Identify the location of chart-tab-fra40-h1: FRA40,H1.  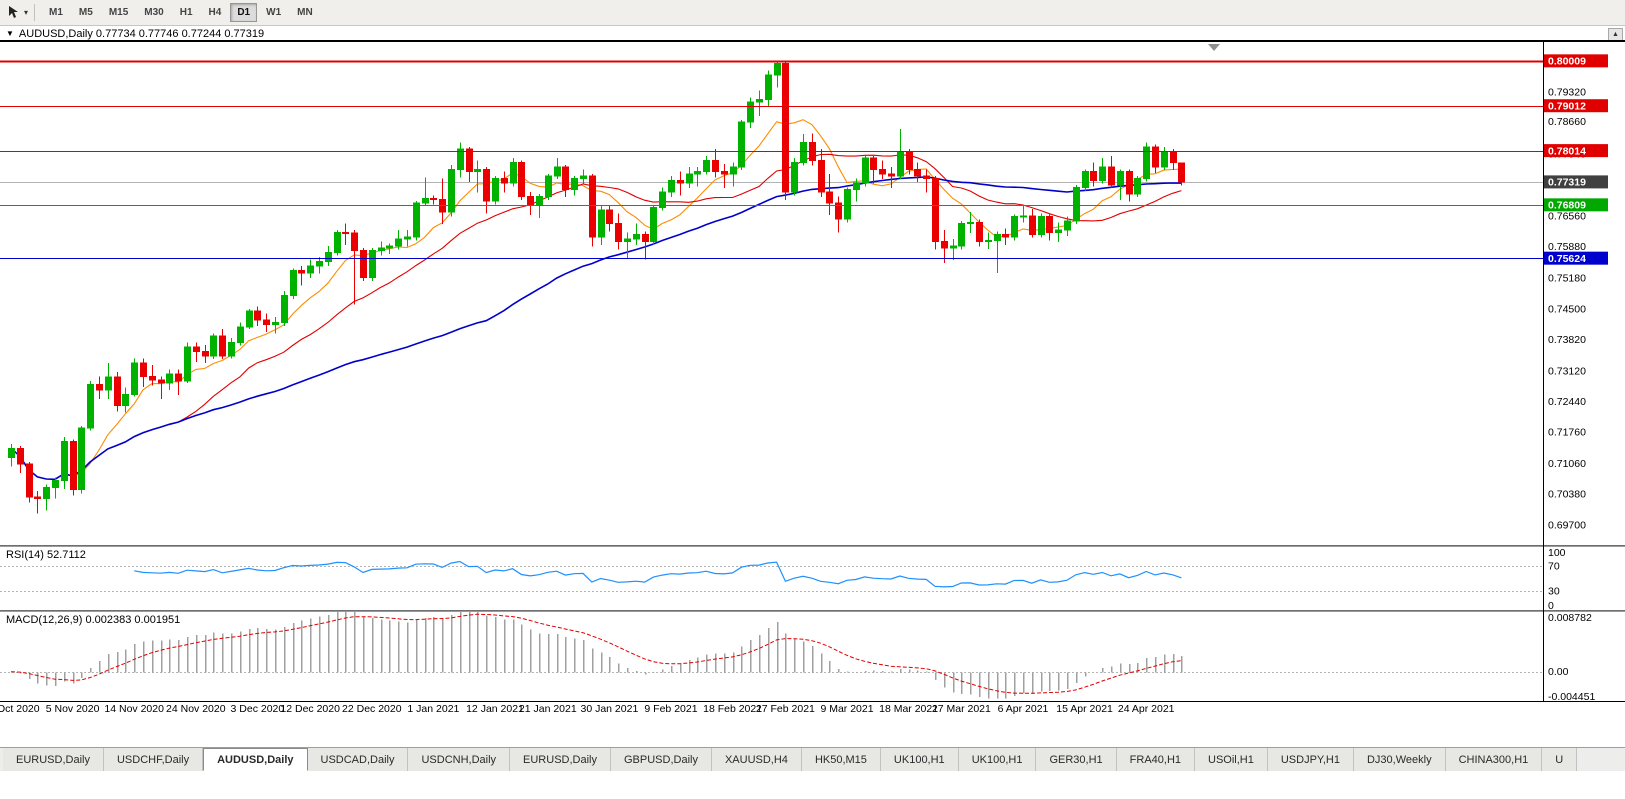
(1156, 759).